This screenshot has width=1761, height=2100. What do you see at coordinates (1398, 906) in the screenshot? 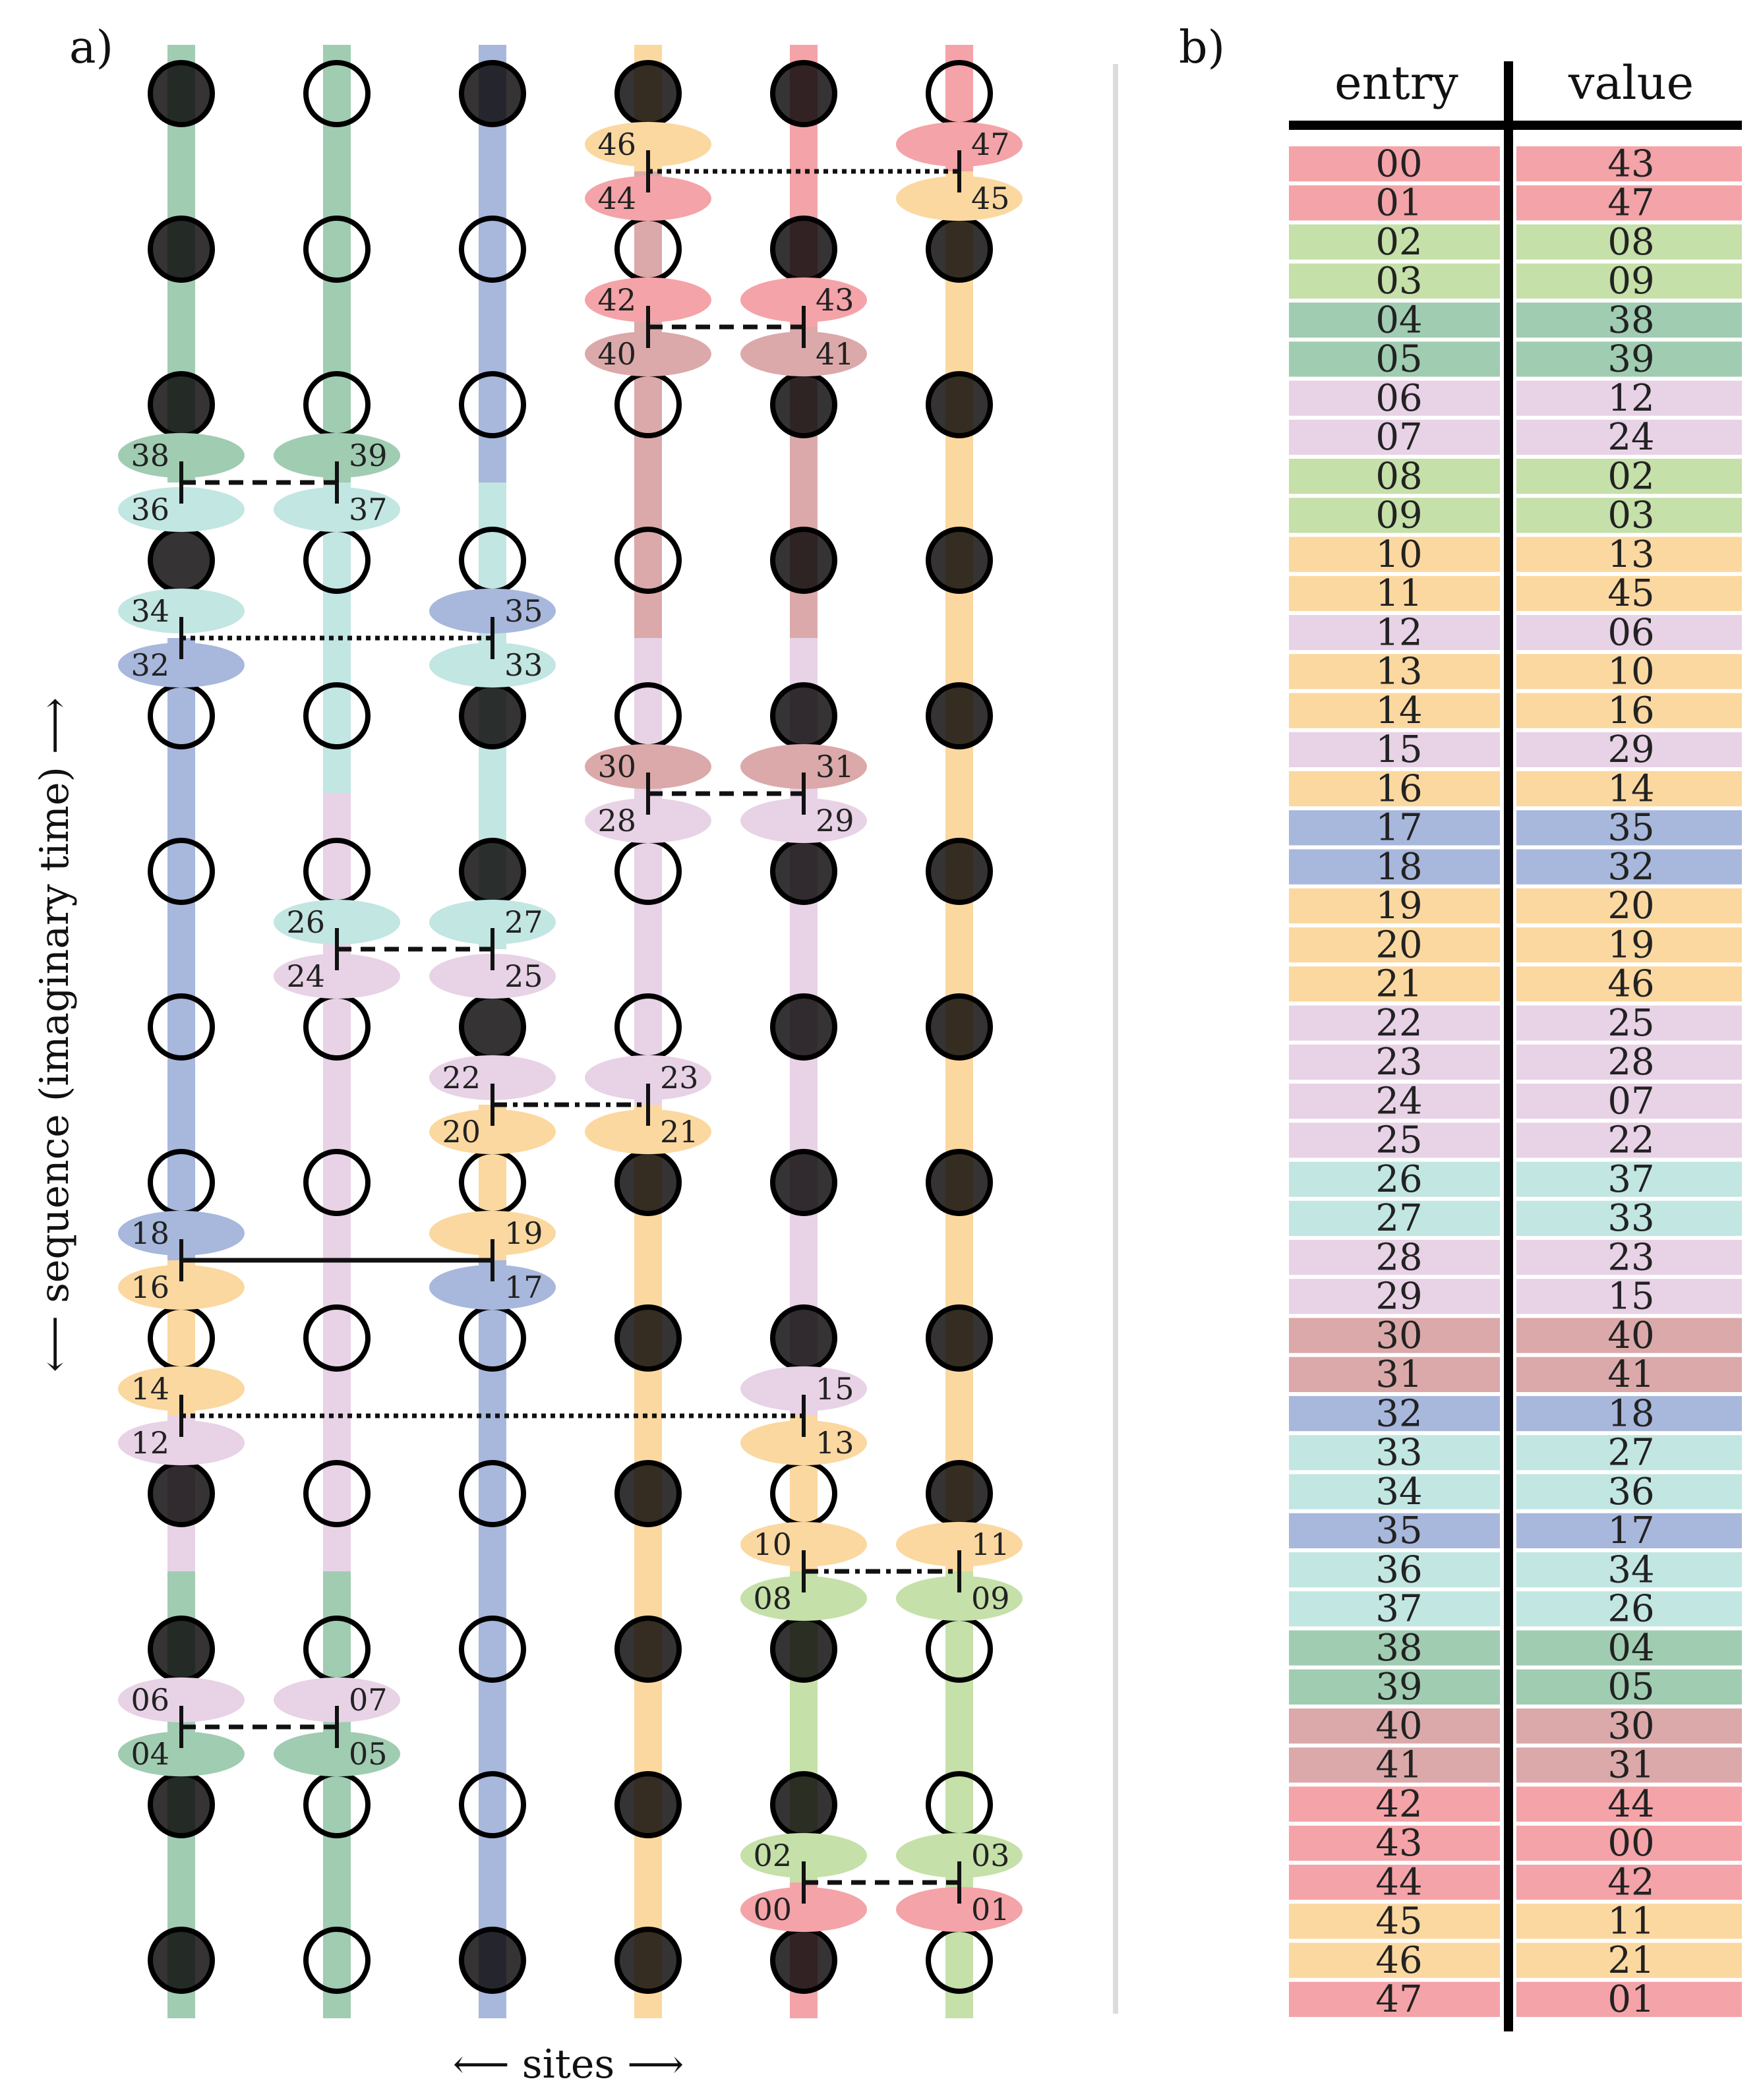
I see `entry-cell: 19` at bounding box center [1398, 906].